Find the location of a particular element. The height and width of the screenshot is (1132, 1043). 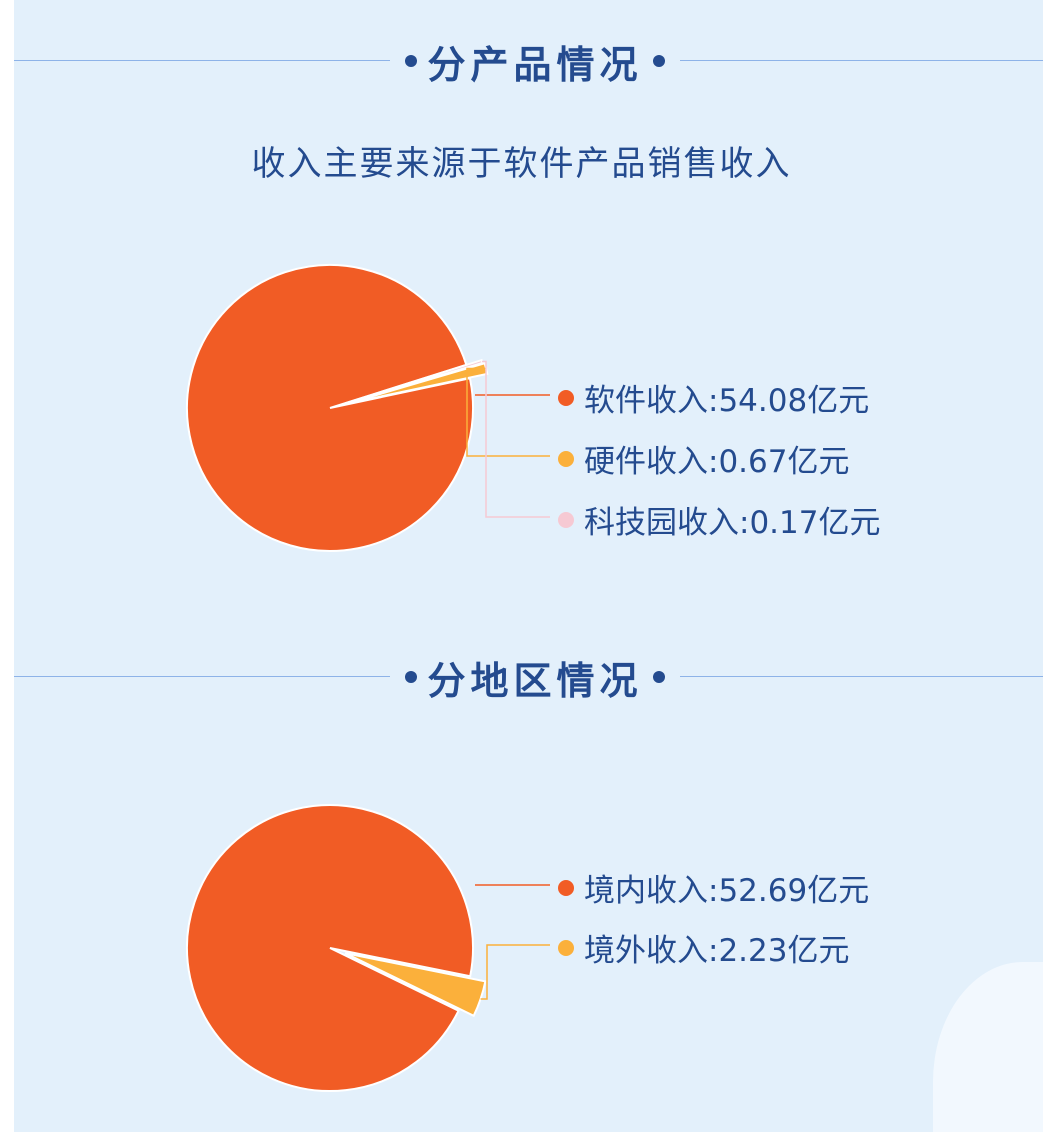

section-title-region-text: 分地区情况 is located at coordinates (535, 680).